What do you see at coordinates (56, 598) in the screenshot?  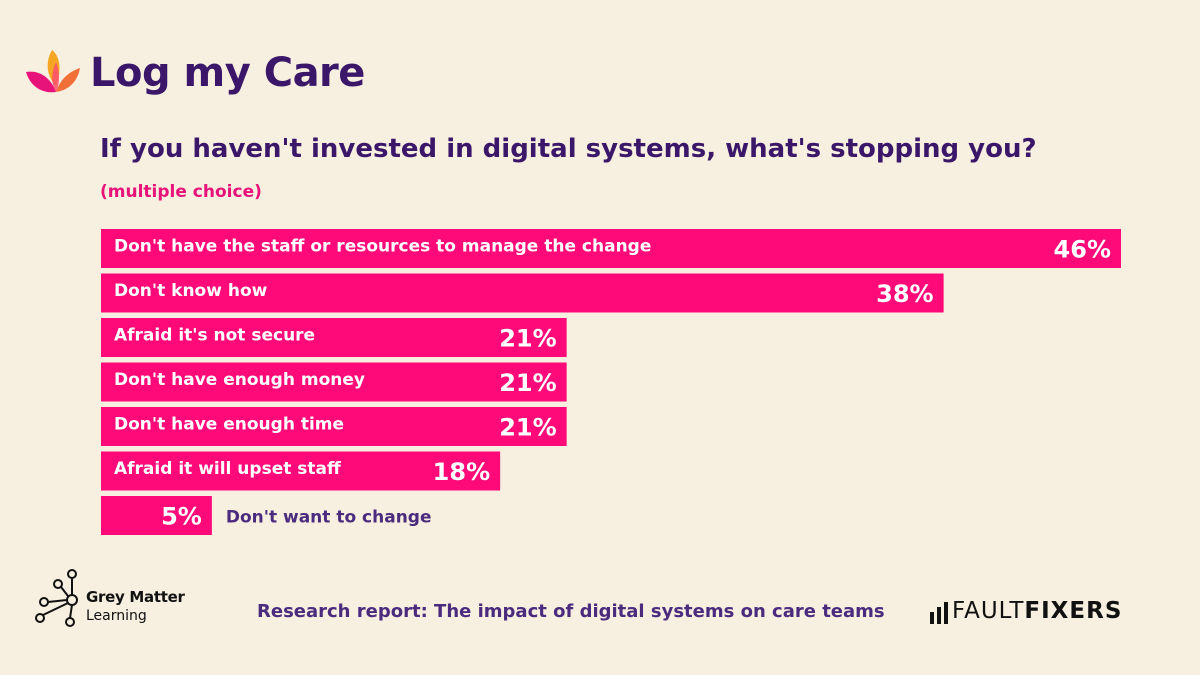 I see `network-nodes-icon` at bounding box center [56, 598].